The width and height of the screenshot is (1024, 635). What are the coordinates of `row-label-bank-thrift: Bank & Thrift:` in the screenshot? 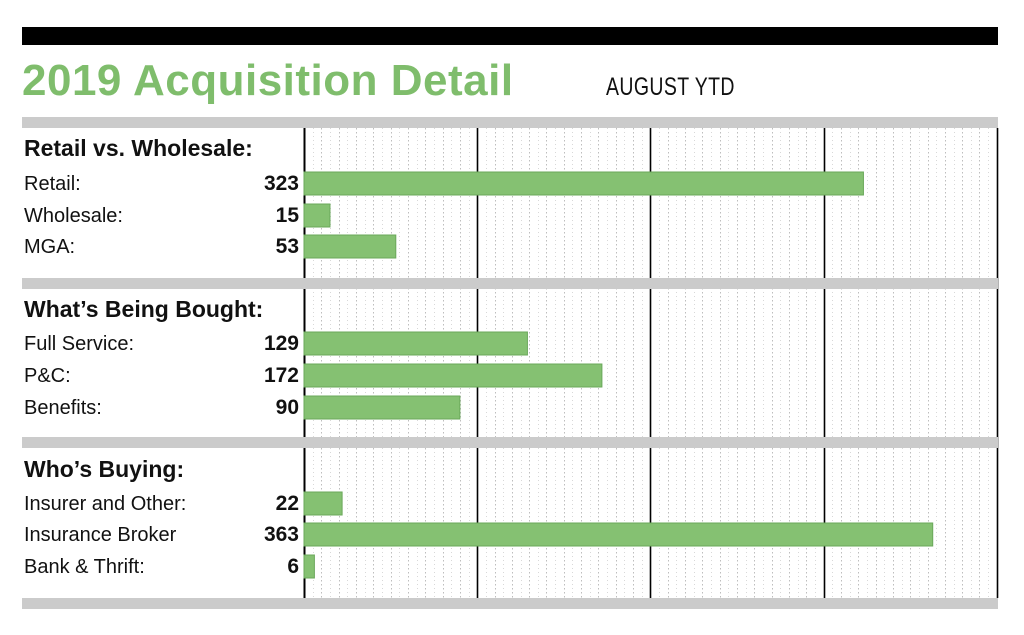 It's located at (84, 567).